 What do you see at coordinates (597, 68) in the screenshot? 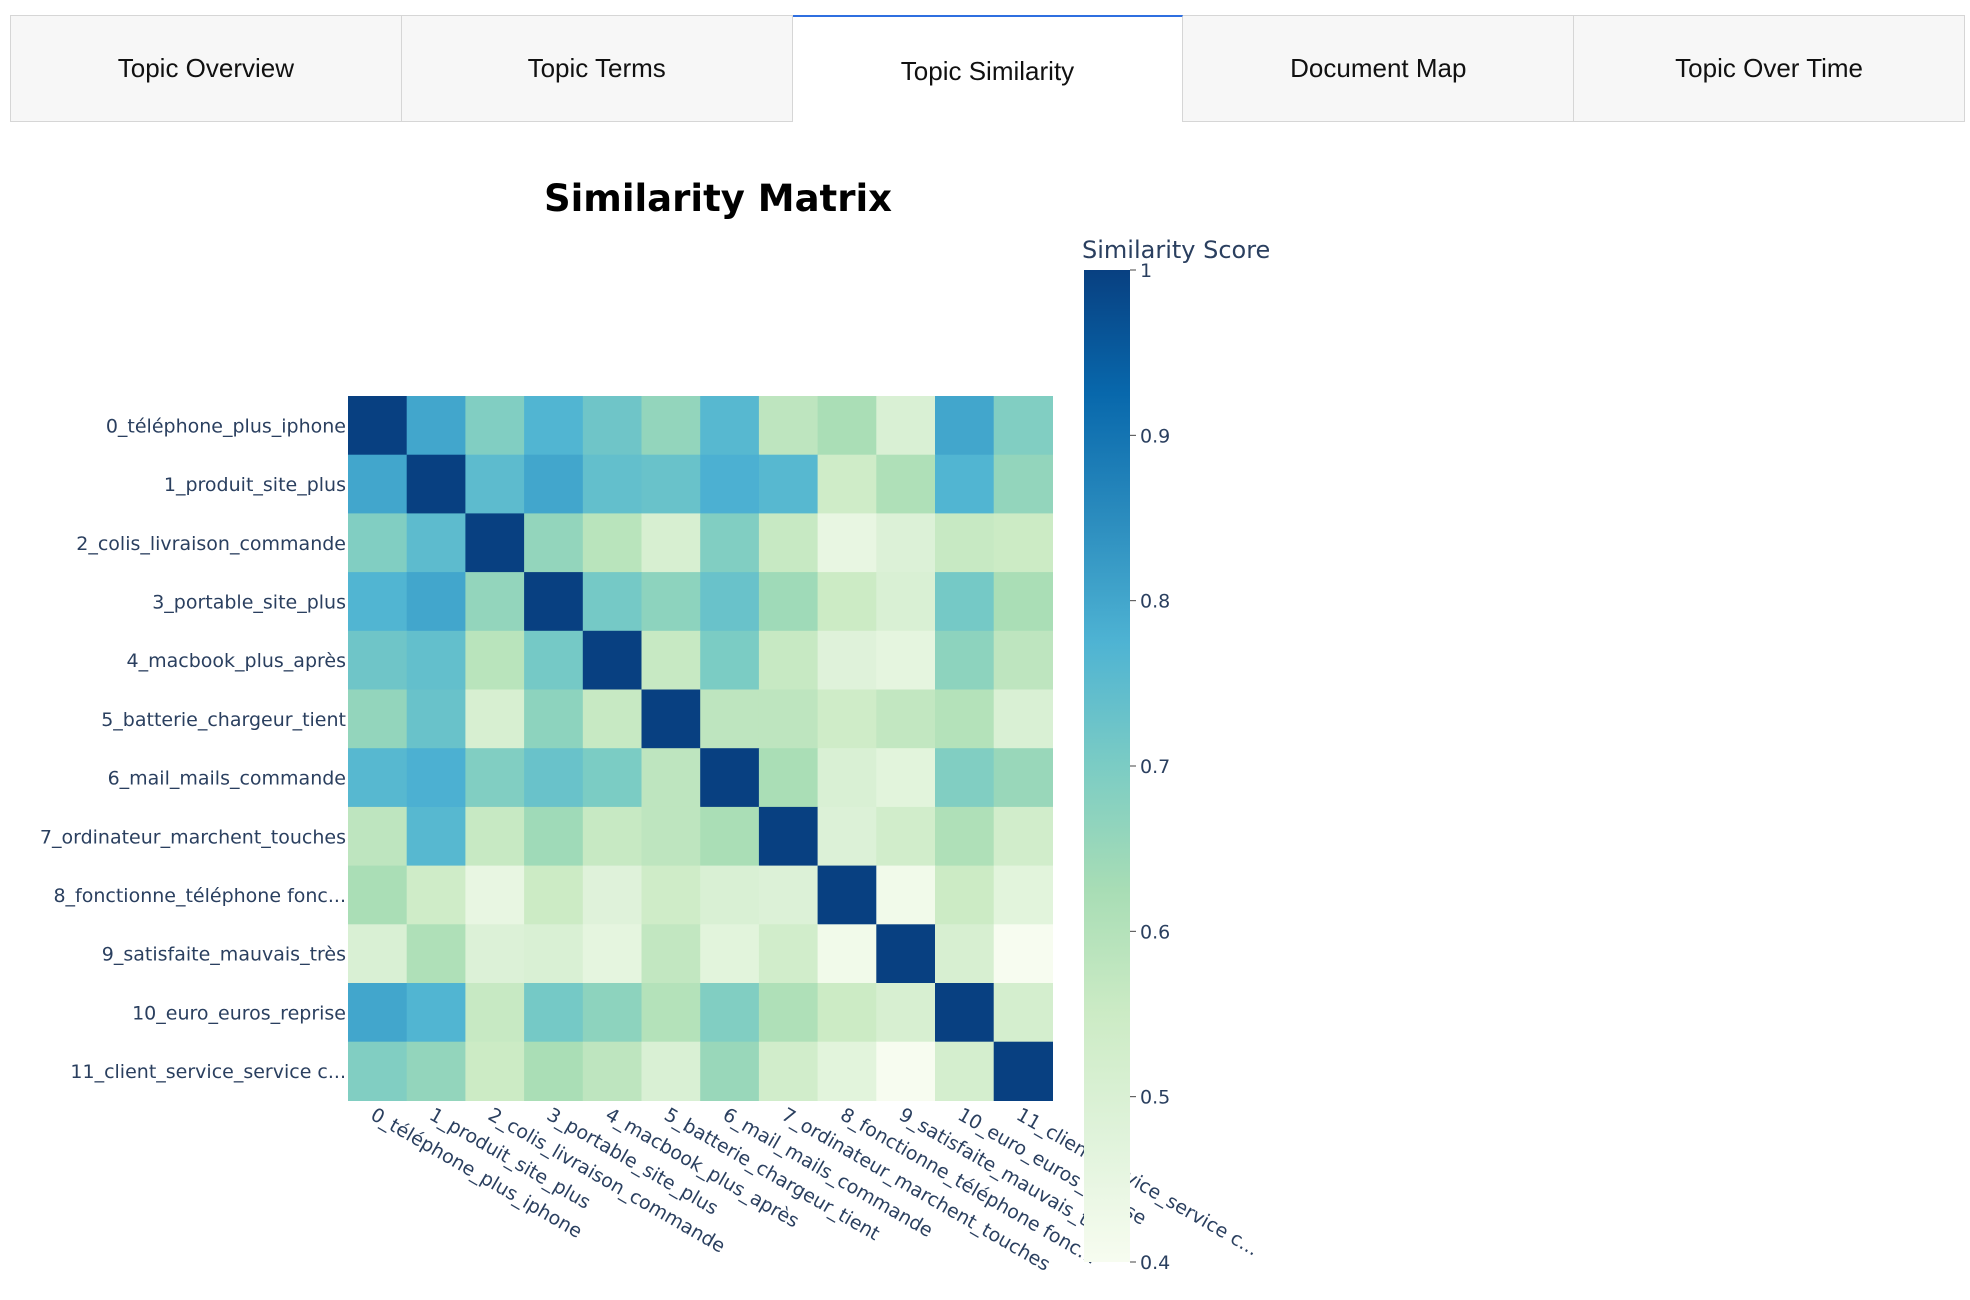
I see `tab-topic-terms: Topic Terms` at bounding box center [597, 68].